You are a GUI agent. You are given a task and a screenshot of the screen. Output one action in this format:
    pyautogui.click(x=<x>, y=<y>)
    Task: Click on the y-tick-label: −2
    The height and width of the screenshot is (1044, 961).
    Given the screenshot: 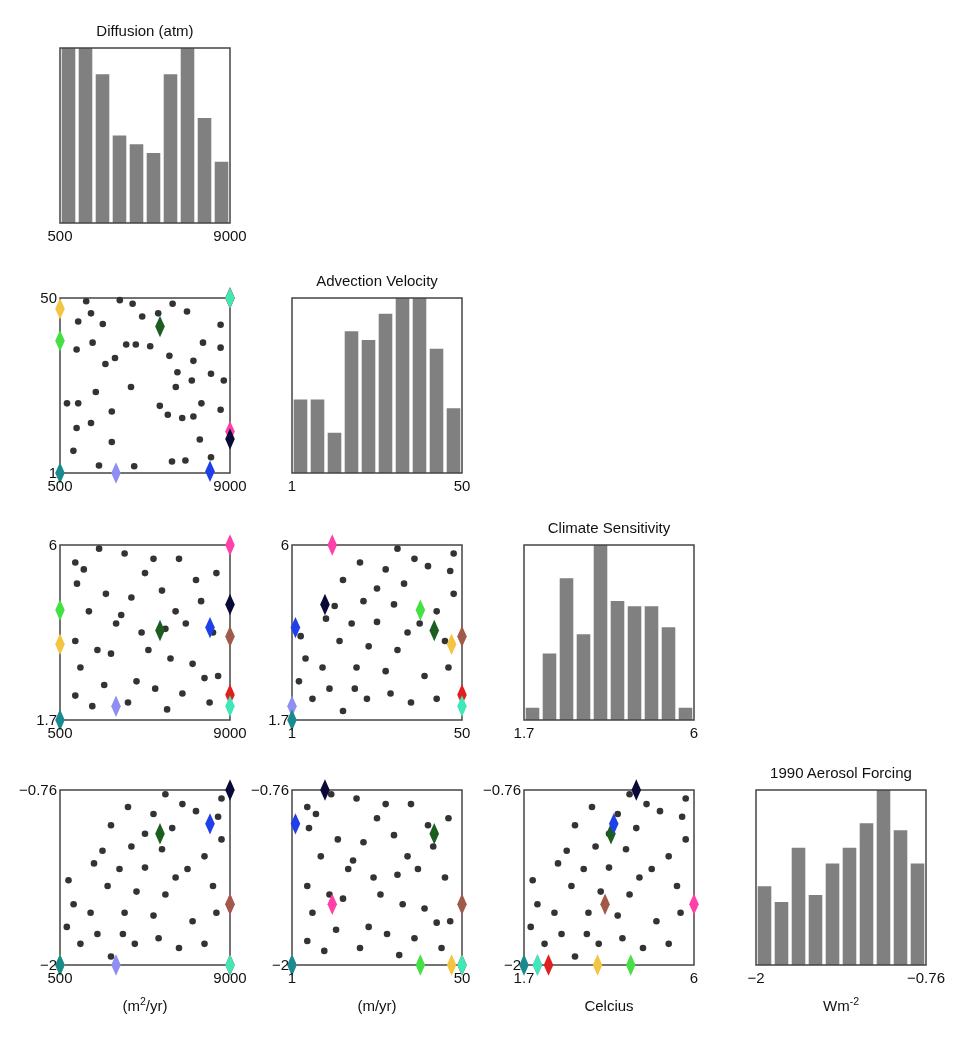 What is the action you would take?
    pyautogui.click(x=280, y=965)
    